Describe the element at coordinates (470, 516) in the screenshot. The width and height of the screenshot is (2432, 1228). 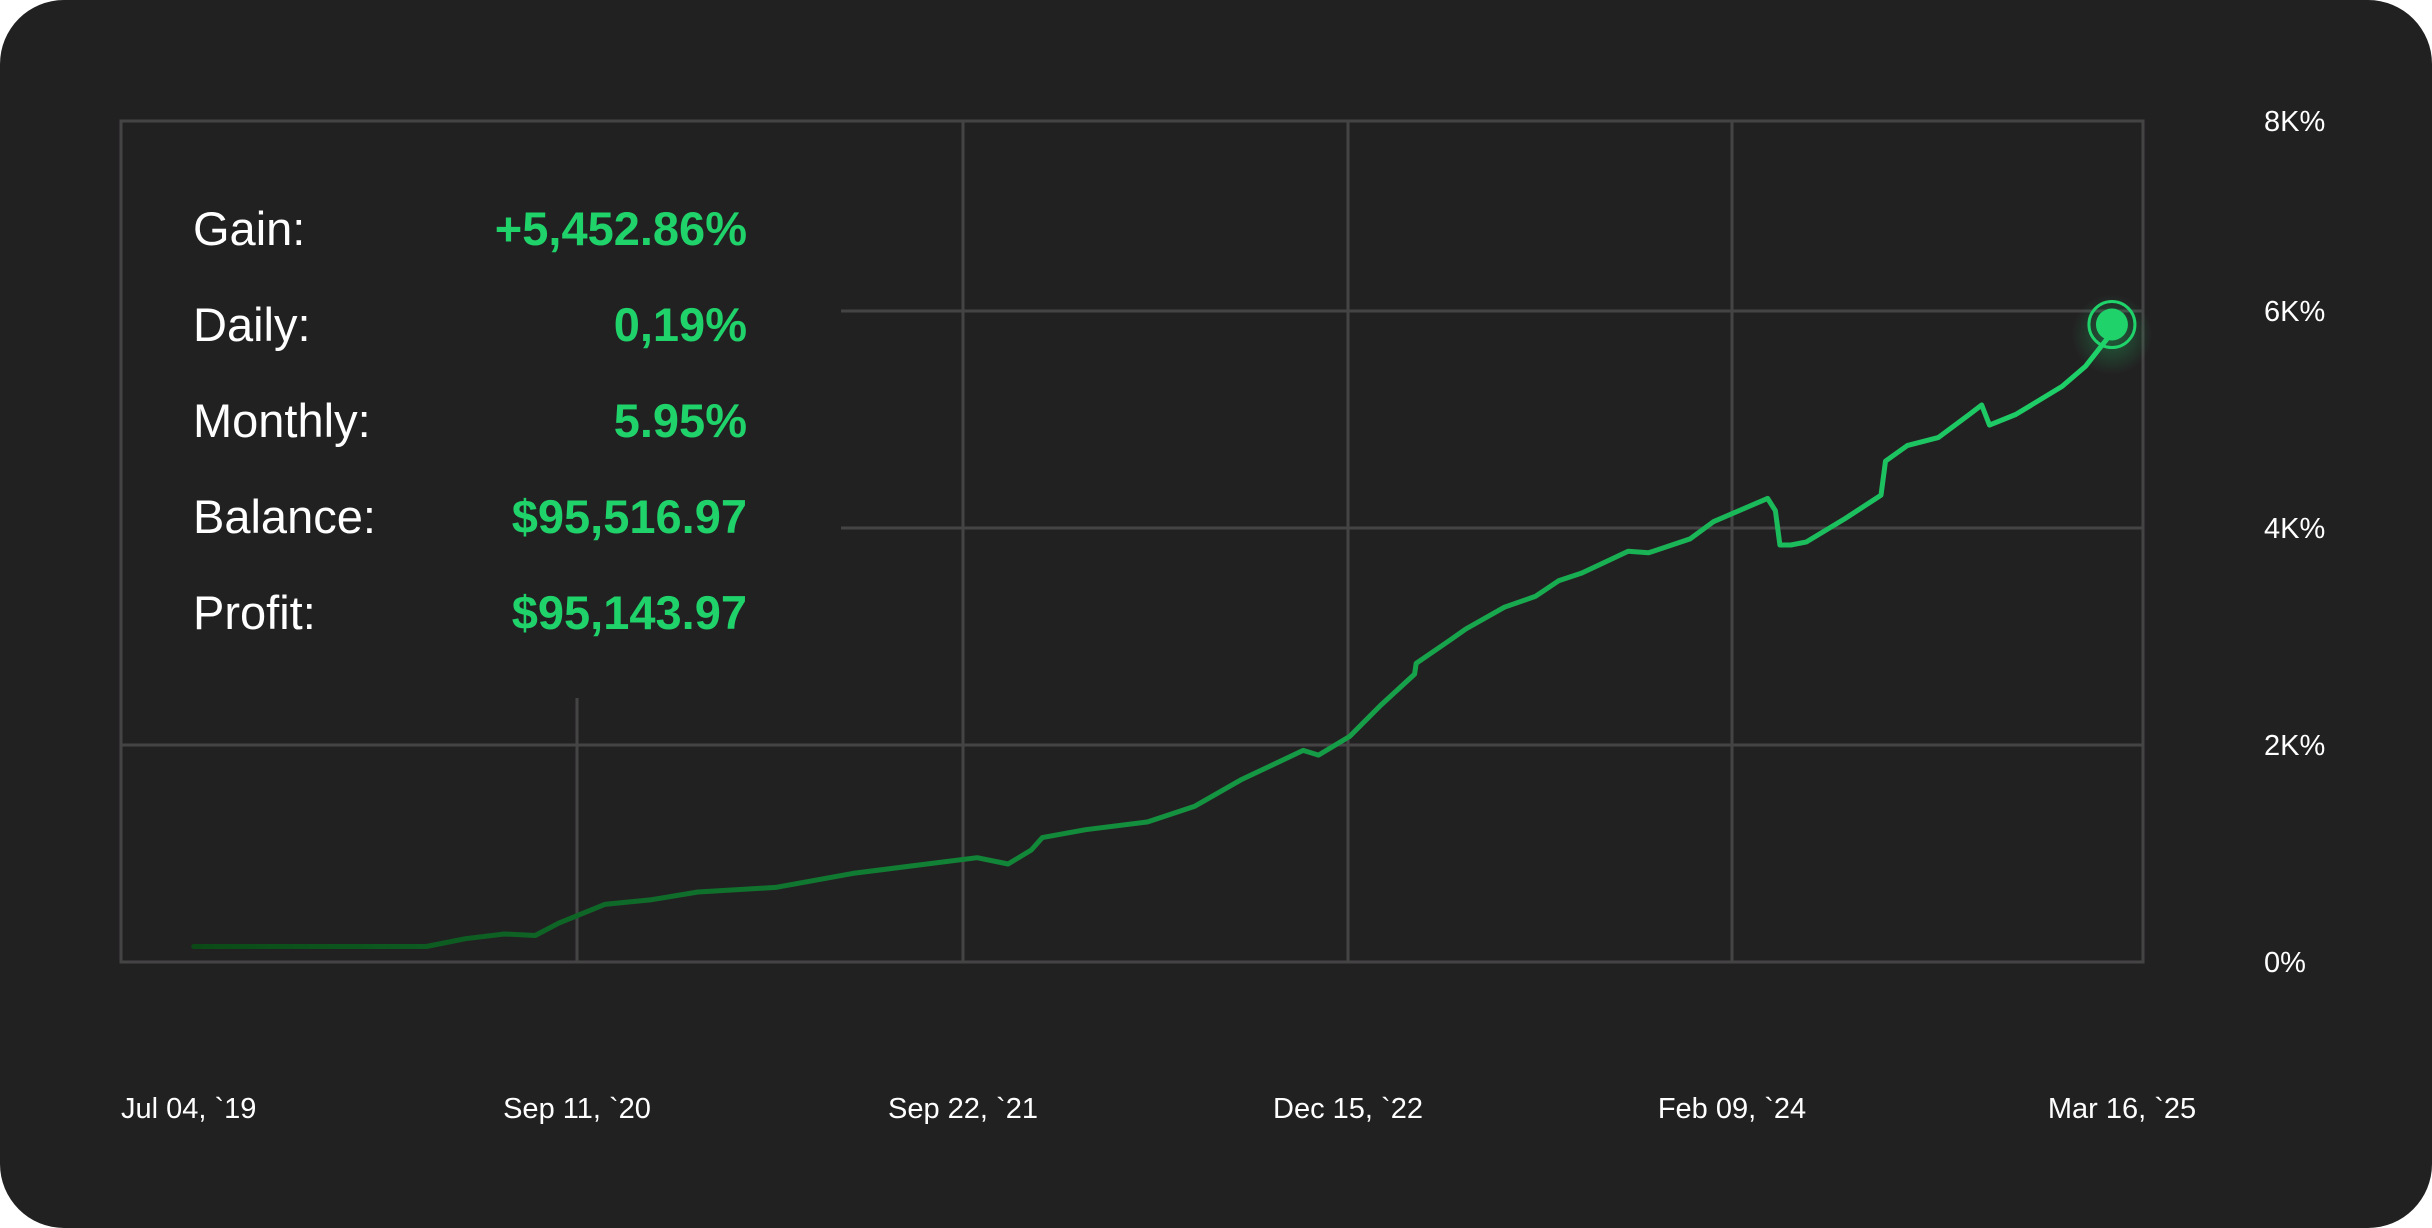
I see `stat-balance: Balance: $95,516.97` at that location.